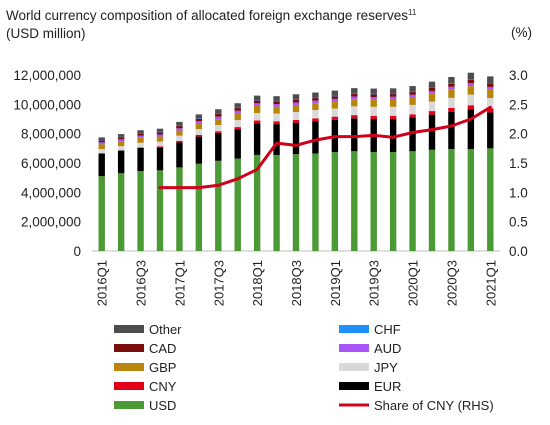  Describe the element at coordinates (162, 405) in the screenshot. I see `legend-label-usd: USD` at that location.